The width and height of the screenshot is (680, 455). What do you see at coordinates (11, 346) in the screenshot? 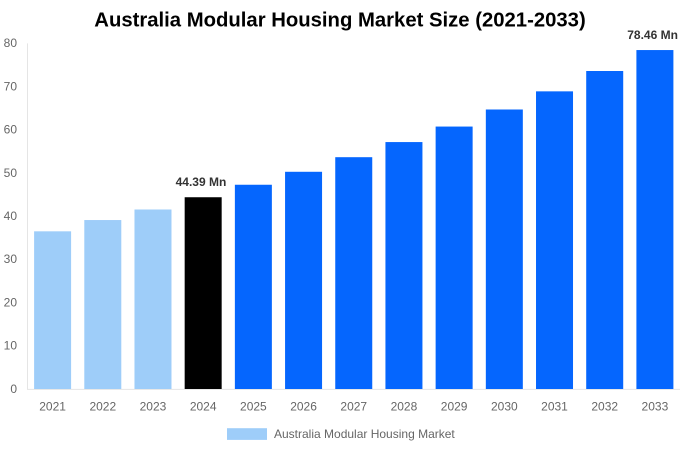
I see `svg-text: 10` at bounding box center [11, 346].